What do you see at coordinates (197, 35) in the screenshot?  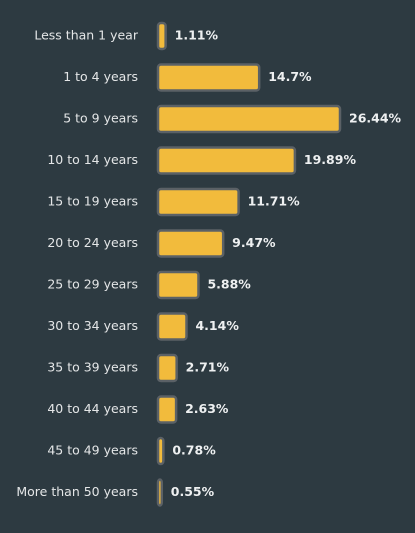 I see `value-label: 1.11%` at bounding box center [197, 35].